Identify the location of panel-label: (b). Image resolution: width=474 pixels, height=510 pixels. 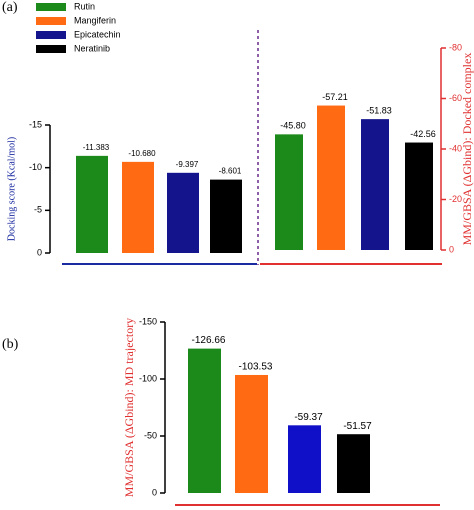
(10, 344).